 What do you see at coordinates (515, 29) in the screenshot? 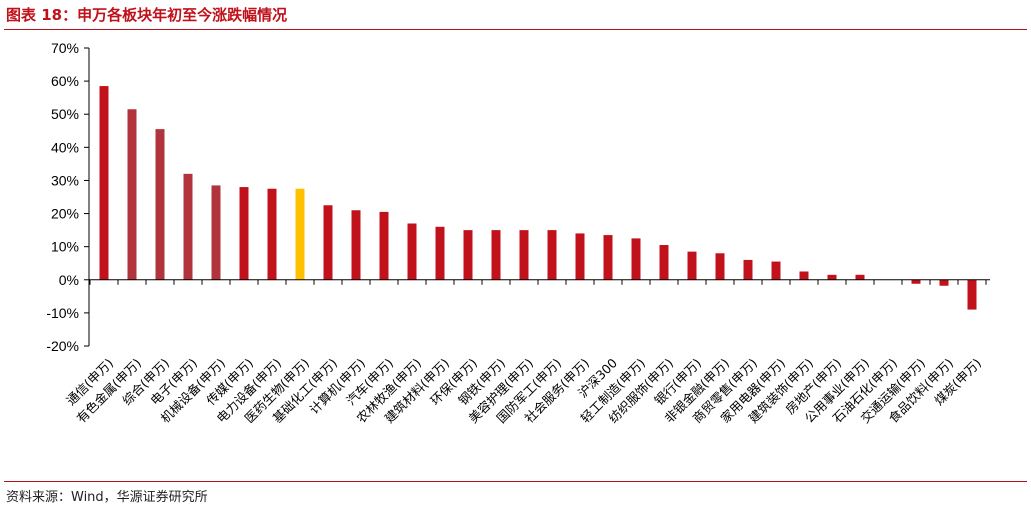
I see `title-divider` at bounding box center [515, 29].